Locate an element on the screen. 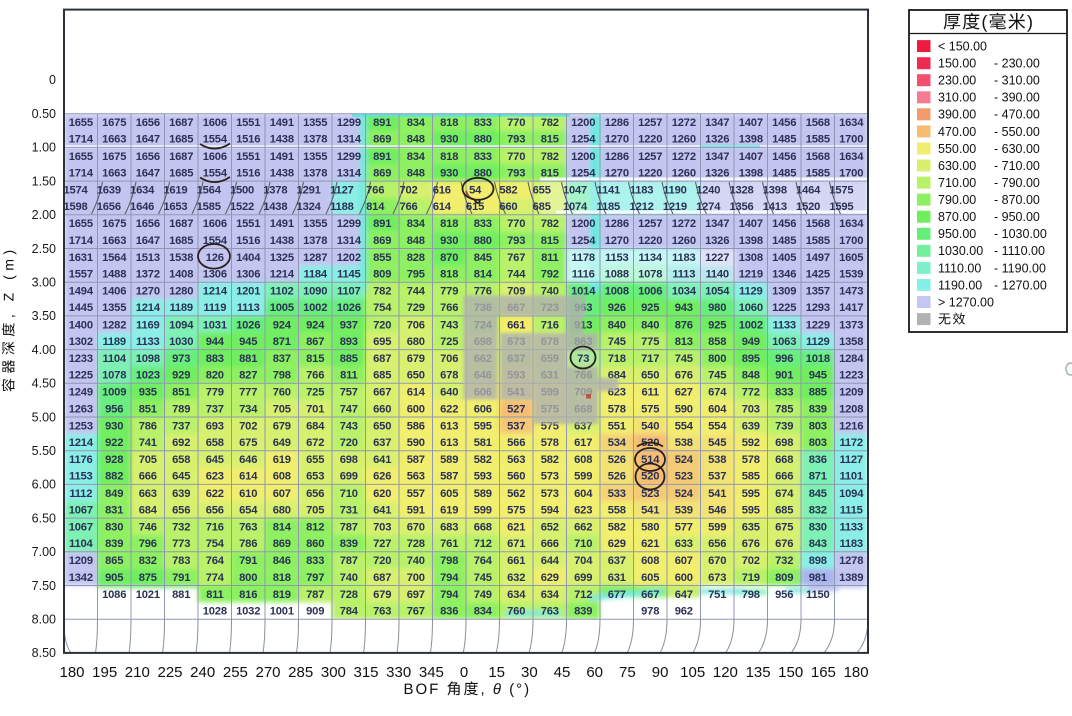 The height and width of the screenshot is (716, 1072). svg-text: 592 is located at coordinates (751, 443).